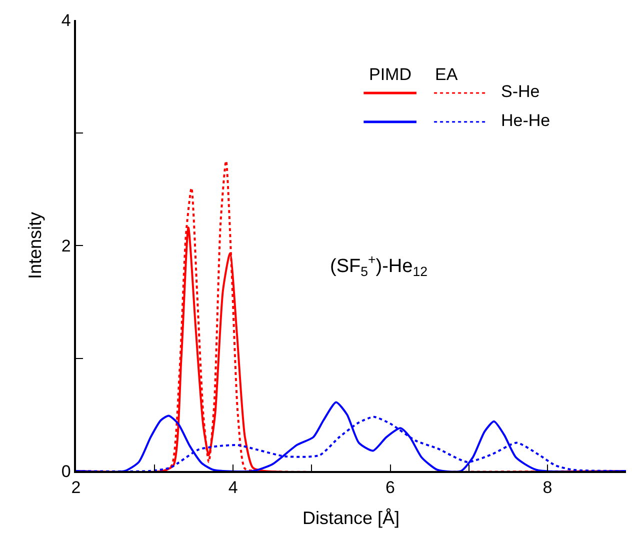  Describe the element at coordinates (351, 518) in the screenshot. I see `x-axis-title: Distance [Å]` at that location.